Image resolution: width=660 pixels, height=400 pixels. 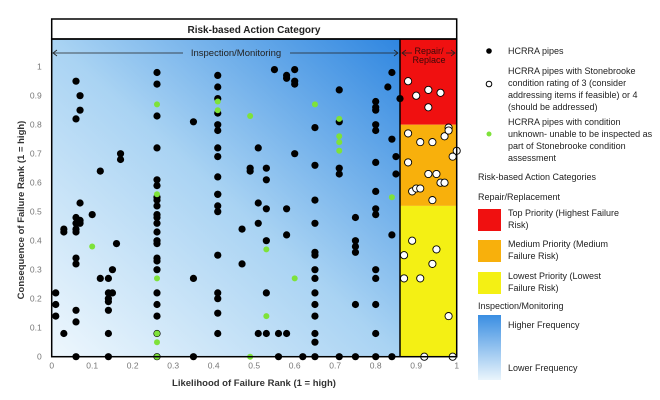 I want to click on y-tick-label: 0.9, so click(x=36, y=96).